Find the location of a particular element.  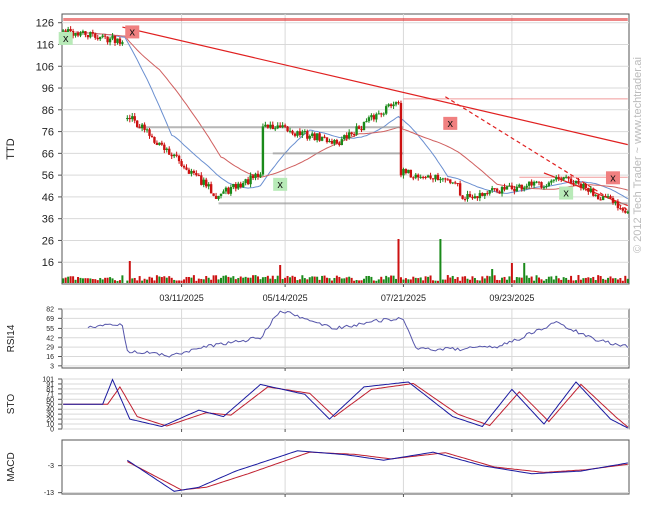

y-tick-label: 29 is located at coordinates (50, 348).